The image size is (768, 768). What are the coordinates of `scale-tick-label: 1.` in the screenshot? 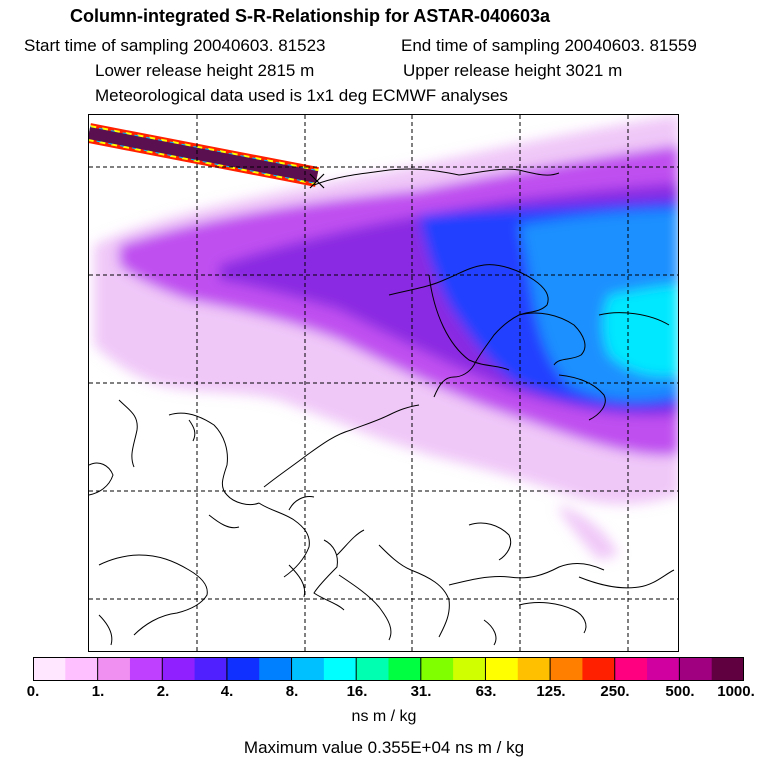 It's located at (98, 691).